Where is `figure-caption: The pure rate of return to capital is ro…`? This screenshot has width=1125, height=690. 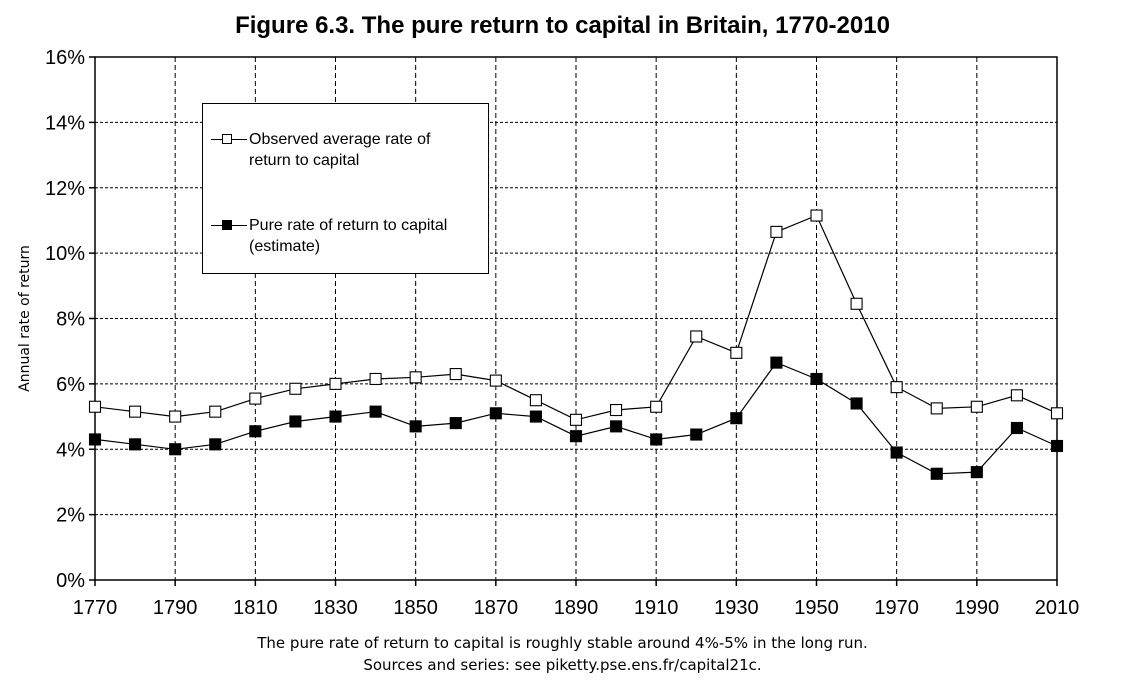
figure-caption: The pure rate of return to capital is ro… is located at coordinates (562, 654).